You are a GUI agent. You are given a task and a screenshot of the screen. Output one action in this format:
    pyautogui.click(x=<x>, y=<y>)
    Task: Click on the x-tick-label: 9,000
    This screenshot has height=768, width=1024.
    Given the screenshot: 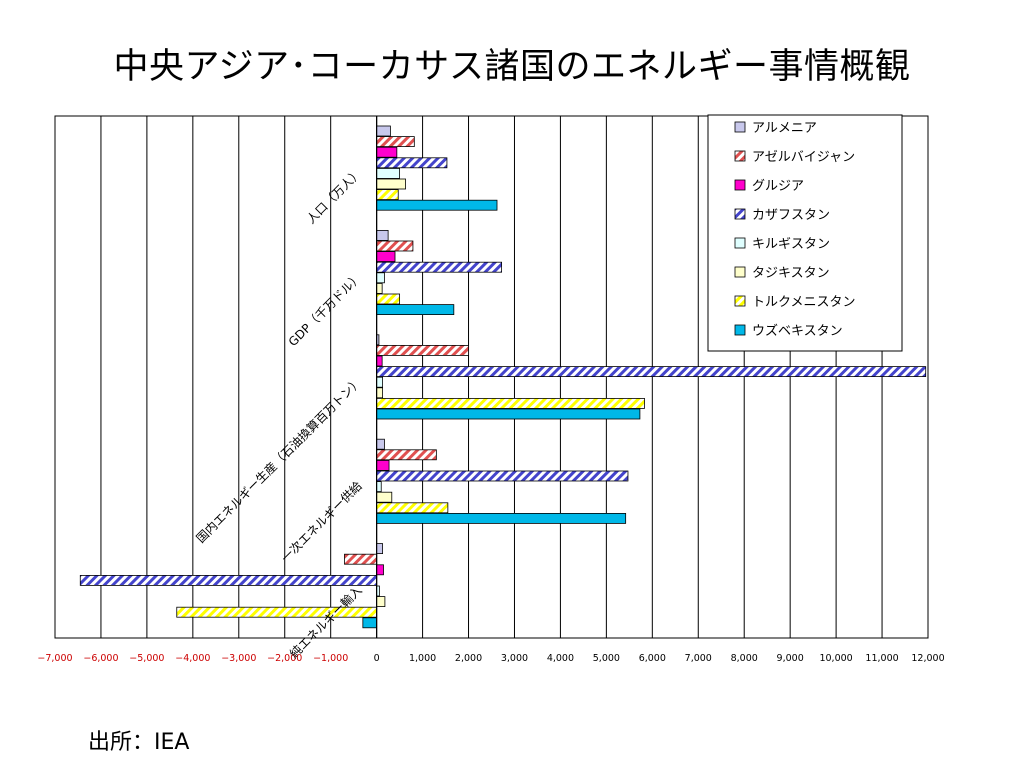 What is the action you would take?
    pyautogui.click(x=790, y=658)
    